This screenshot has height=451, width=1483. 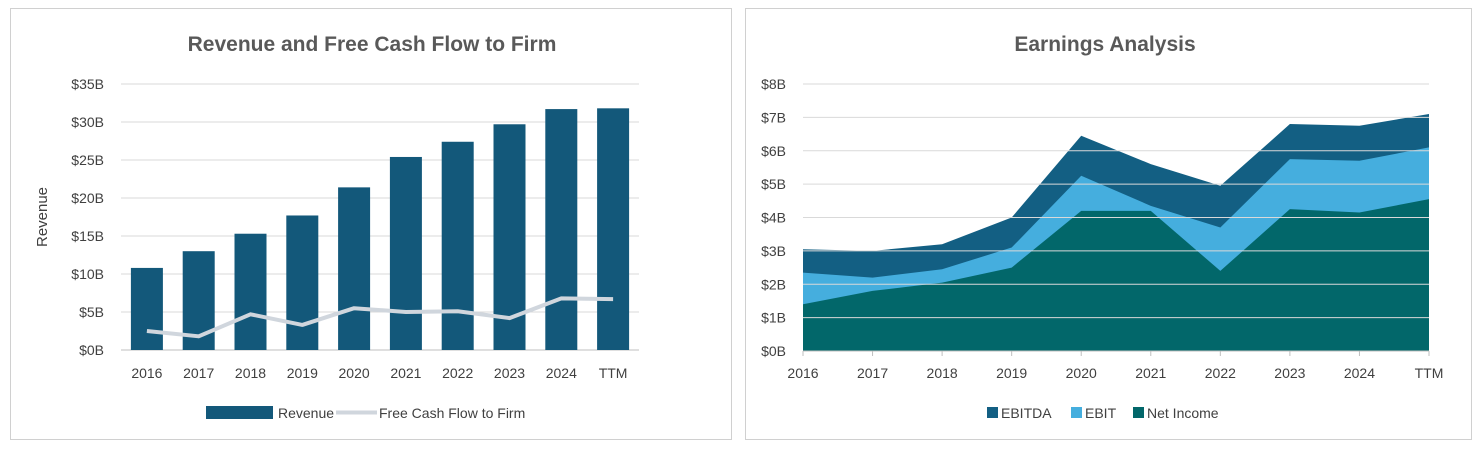 I want to click on y-tick-label: $3B, so click(x=773, y=251).